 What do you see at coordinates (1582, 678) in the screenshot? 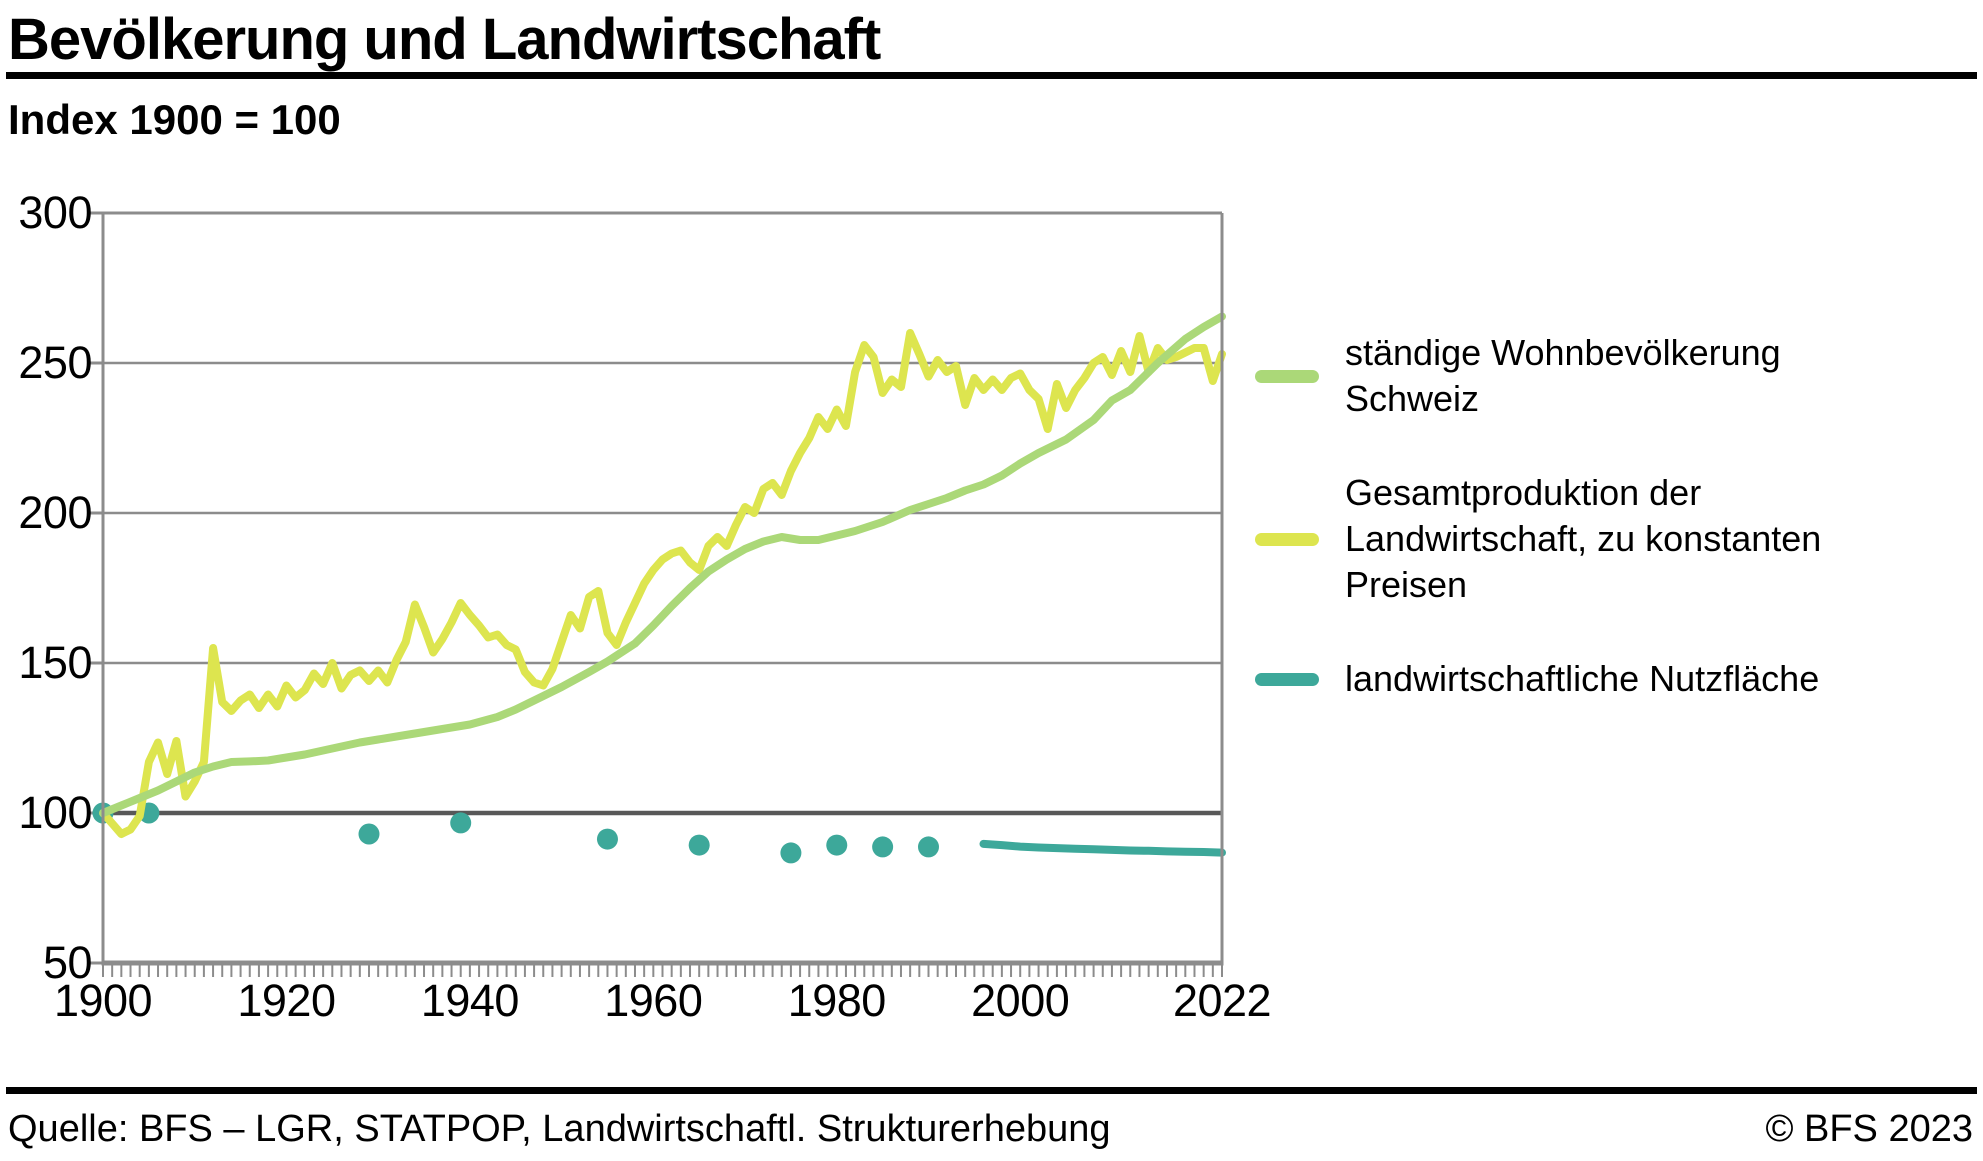
I see `legend-label-farmland: landwirtschaftliche Nutzfläche` at bounding box center [1582, 678].